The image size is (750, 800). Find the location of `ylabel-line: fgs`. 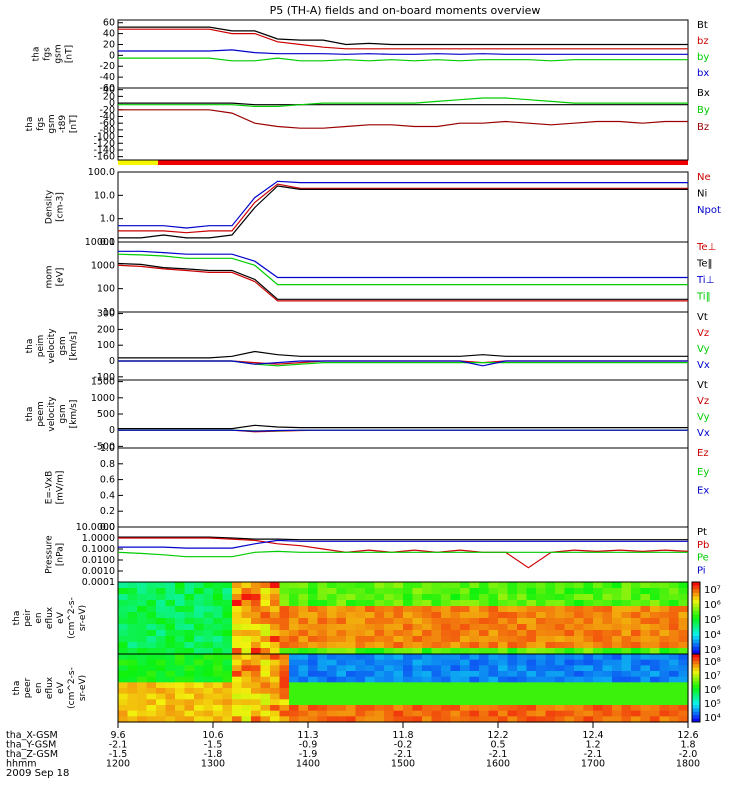

ylabel-line: fgs is located at coordinates (41, 124).